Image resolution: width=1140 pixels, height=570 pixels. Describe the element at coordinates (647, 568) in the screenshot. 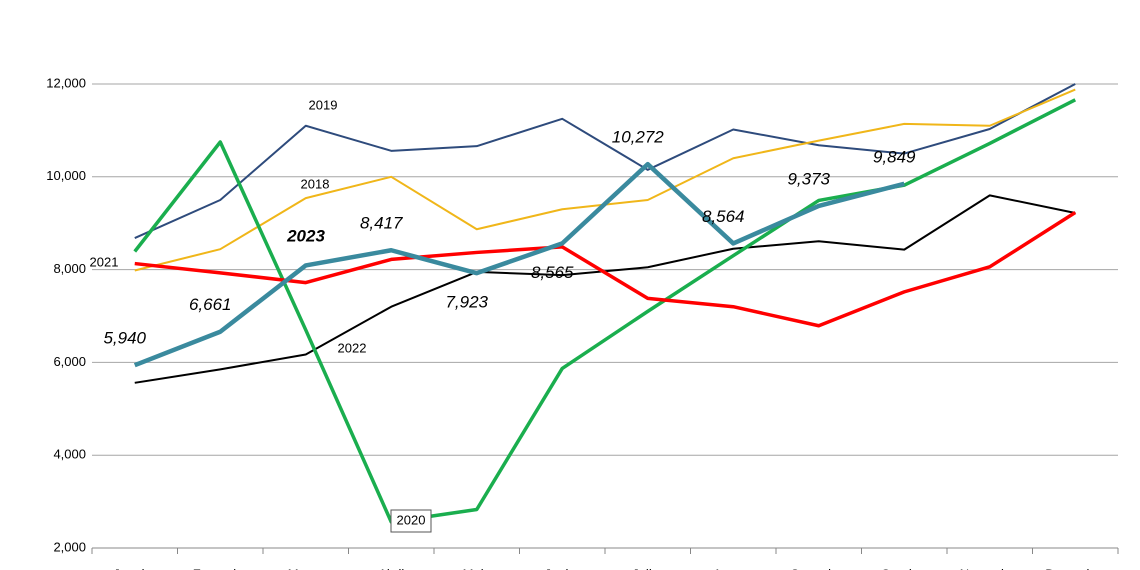

I see `x-tick-label: Julho` at that location.